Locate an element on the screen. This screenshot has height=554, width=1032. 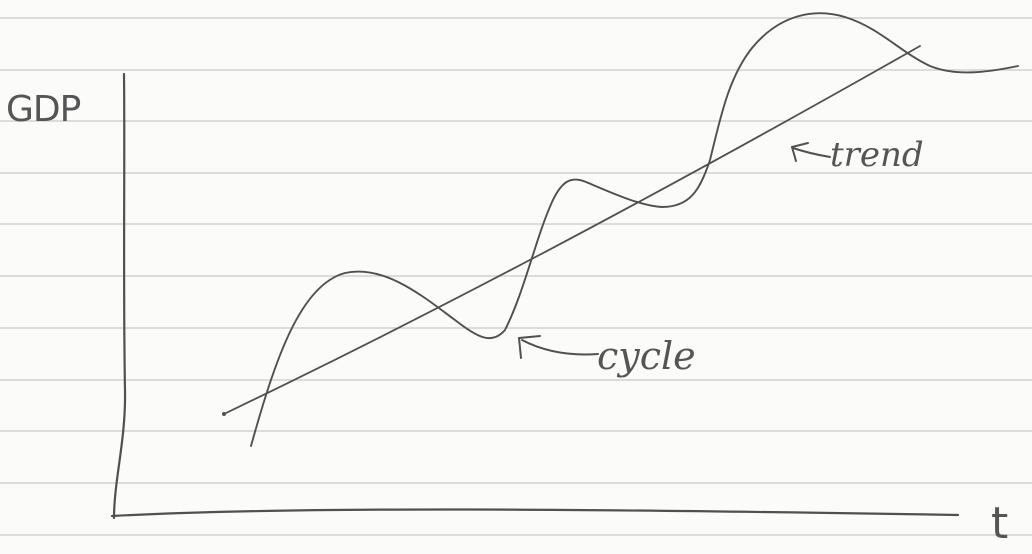
x-axis-label: t is located at coordinates (1000, 523).